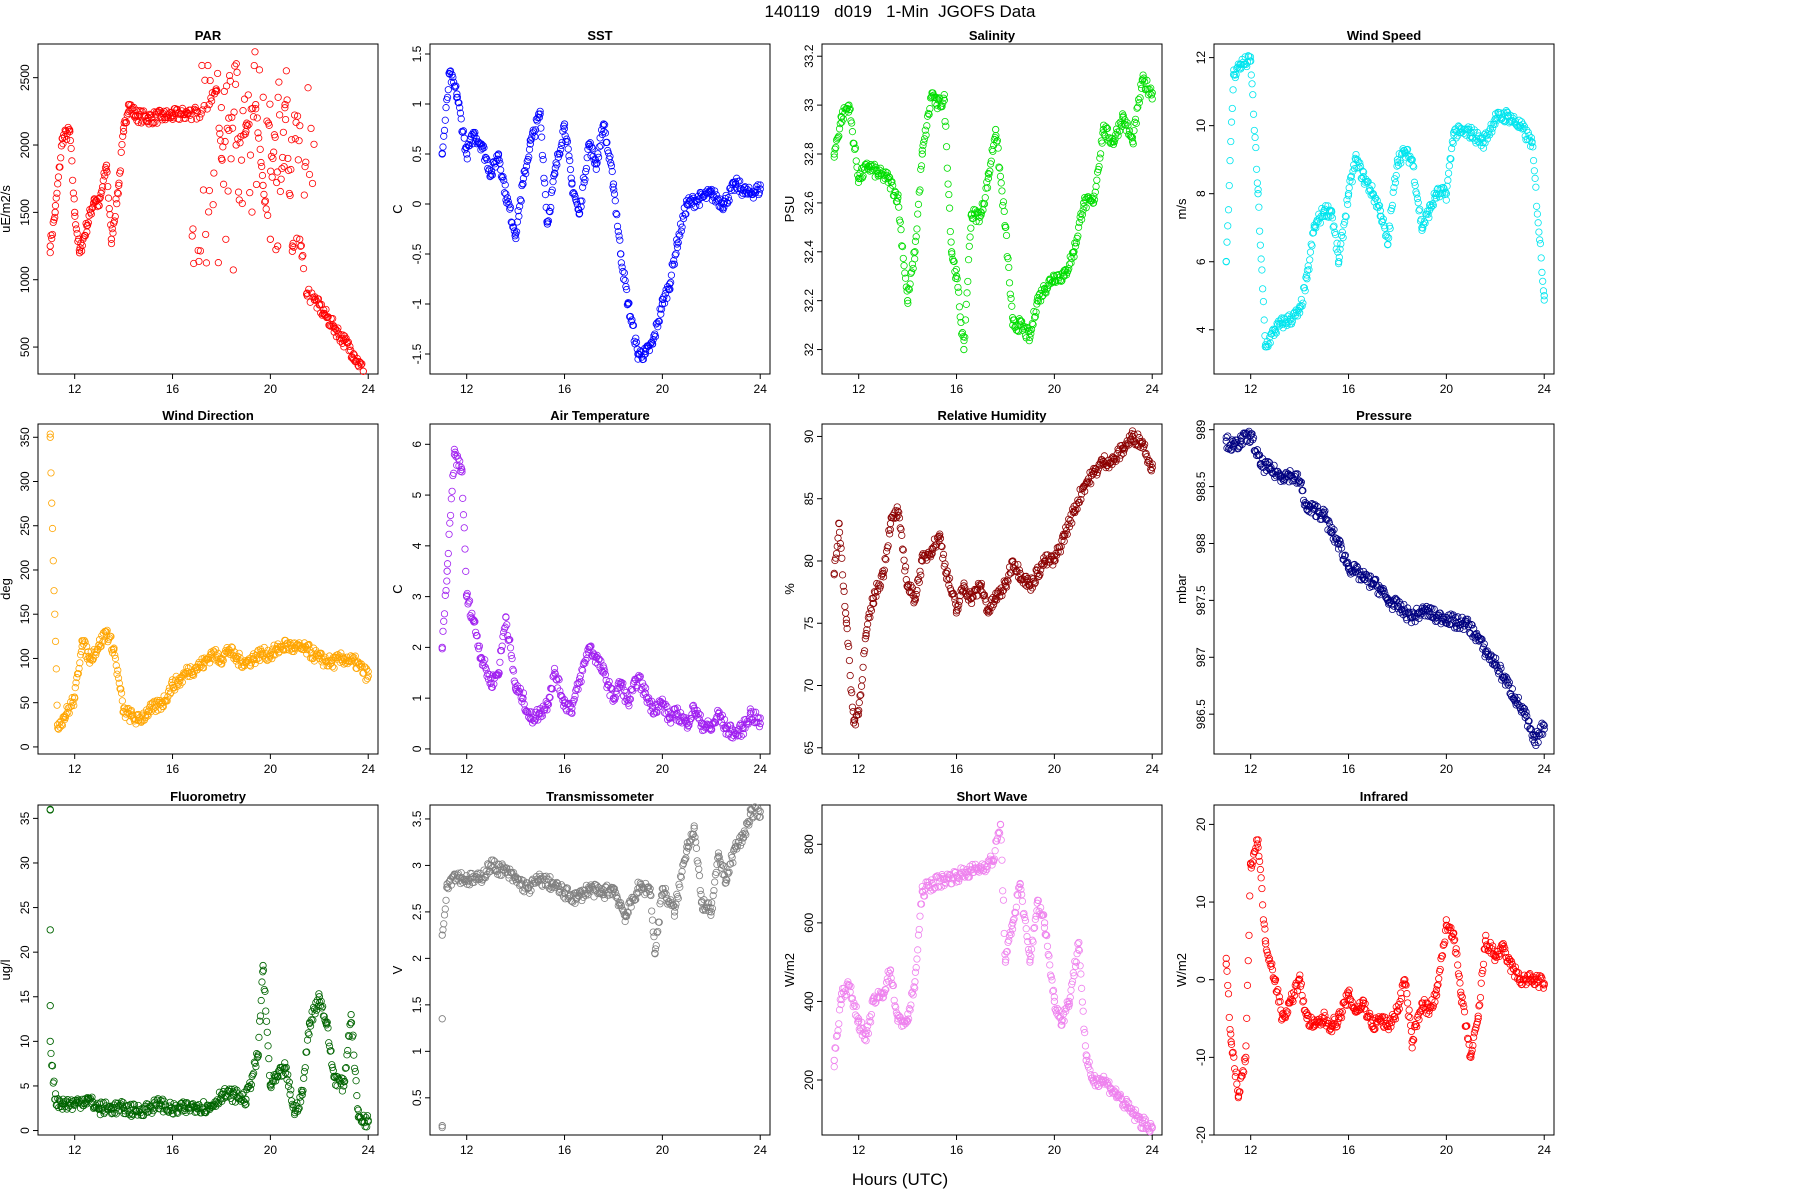 The image size is (1800, 1200). Describe the element at coordinates (809, 105) in the screenshot. I see `y-tick-label: 33` at that location.